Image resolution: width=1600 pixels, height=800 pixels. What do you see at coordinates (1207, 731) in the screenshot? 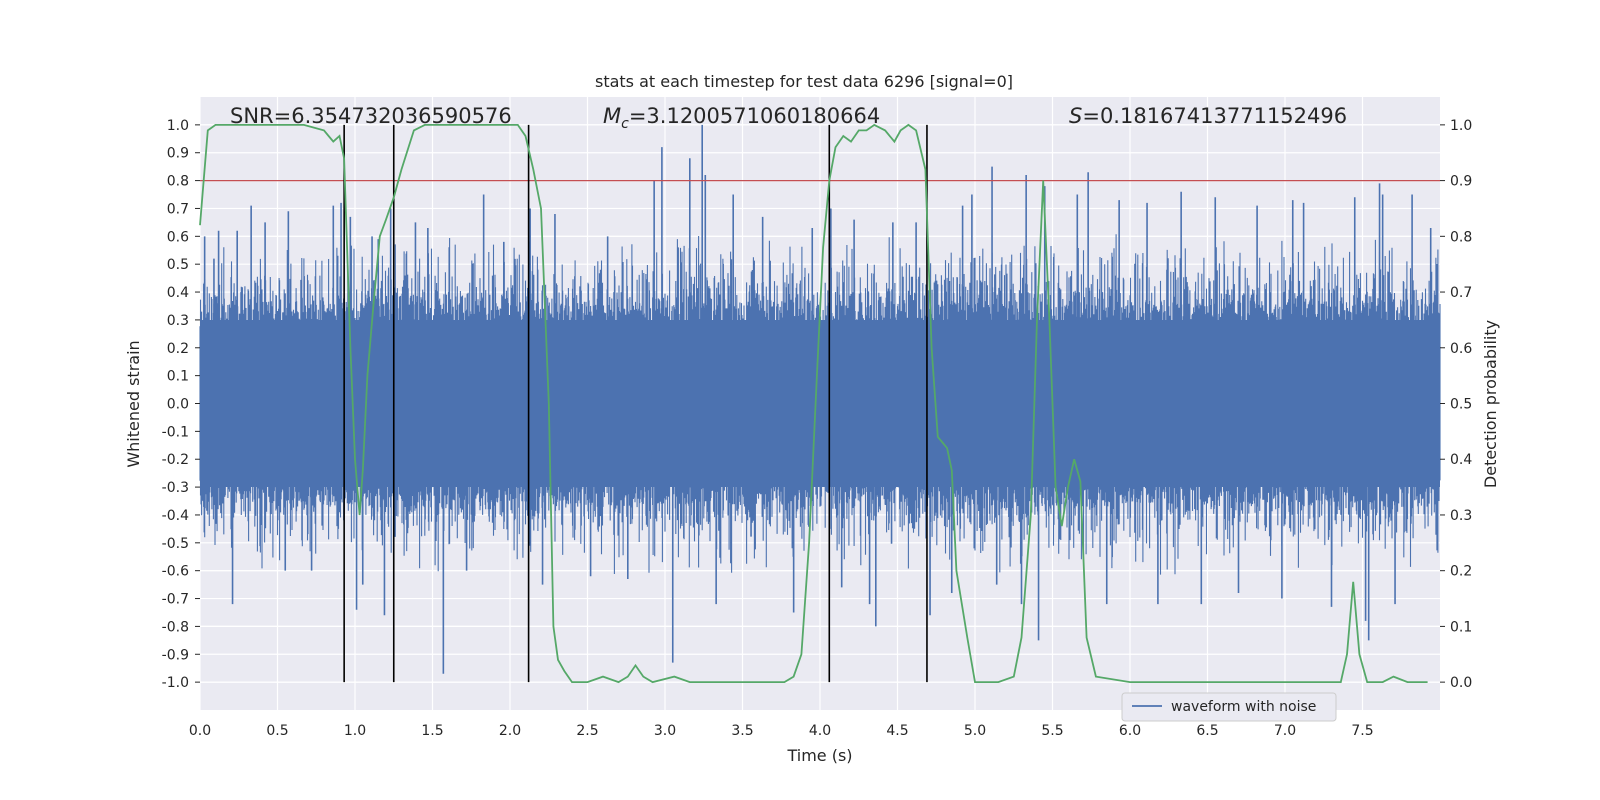
I see `x-tick-label: 6.5` at bounding box center [1207, 731].